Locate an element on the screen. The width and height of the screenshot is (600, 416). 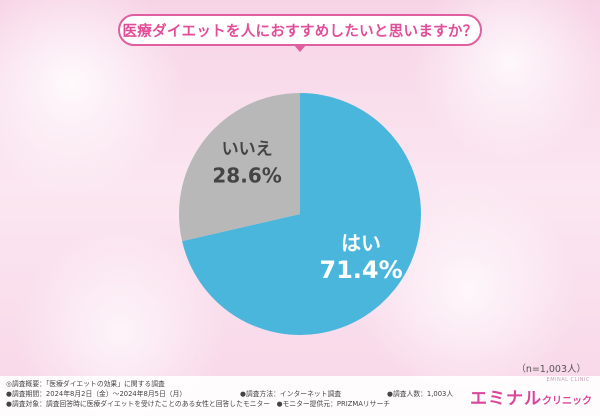
survey-period: ●調査期間：2024年8月2日（金）～2024年8月5日（月） is located at coordinates (96, 394).